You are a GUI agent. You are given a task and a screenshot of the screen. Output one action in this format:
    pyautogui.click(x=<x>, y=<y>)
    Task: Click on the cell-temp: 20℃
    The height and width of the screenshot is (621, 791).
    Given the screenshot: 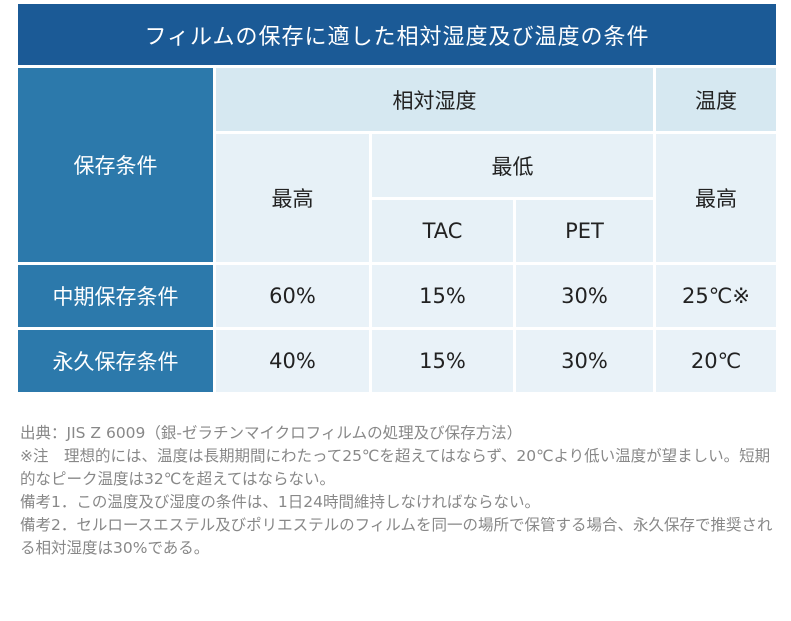 What is the action you would take?
    pyautogui.click(x=716, y=361)
    